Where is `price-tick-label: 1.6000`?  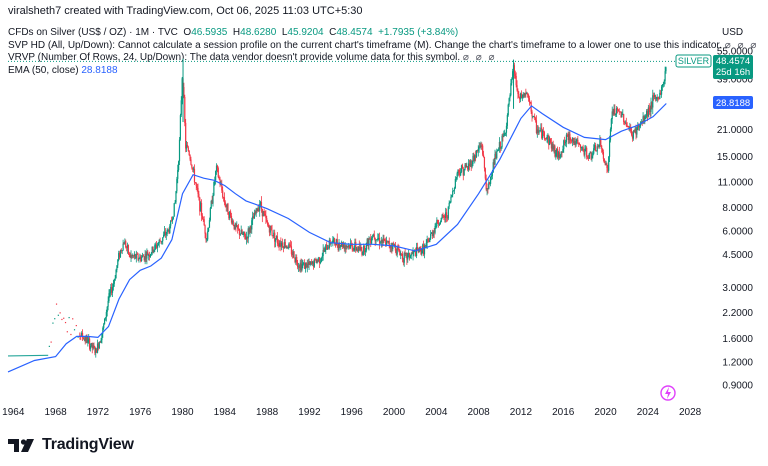
price-tick-label: 1.6000 is located at coordinates (737, 339).